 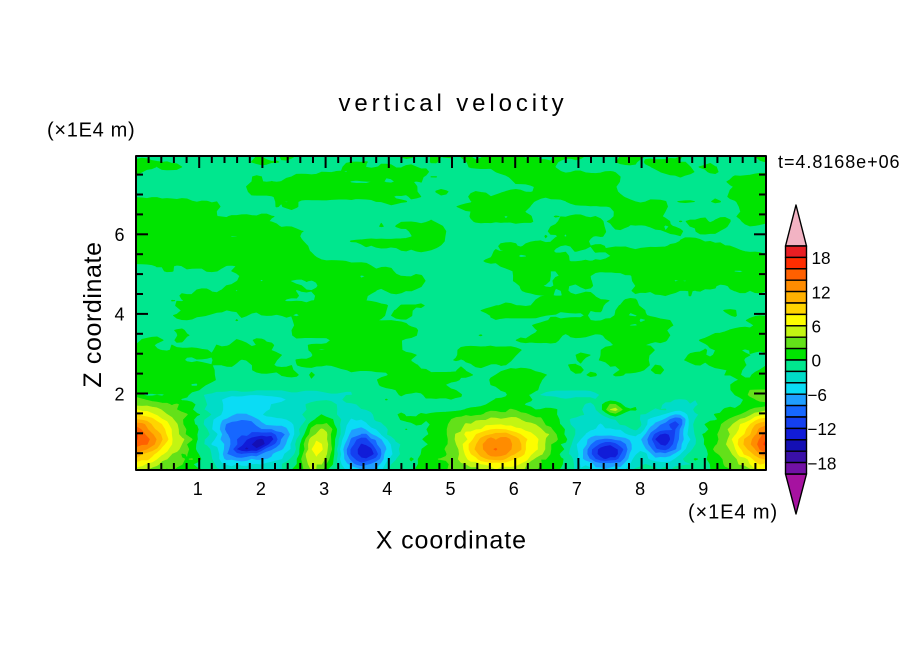 What do you see at coordinates (821, 463) in the screenshot?
I see `svg-text: −18` at bounding box center [821, 463].